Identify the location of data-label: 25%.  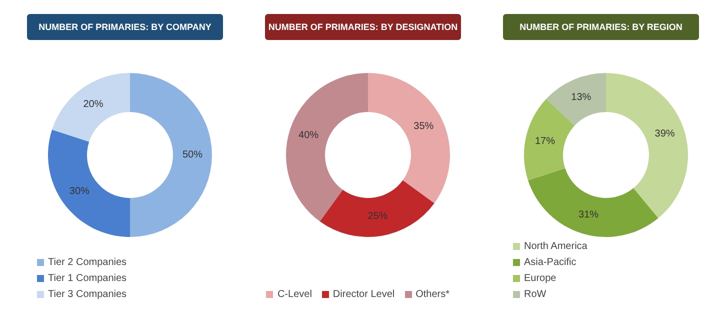
(378, 216).